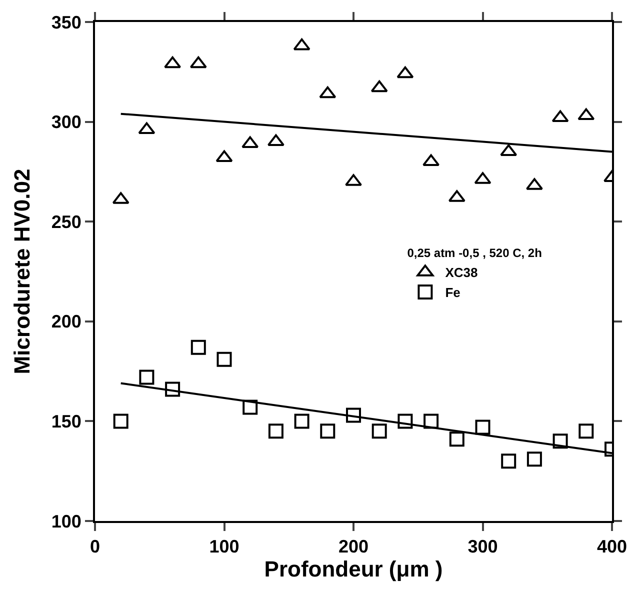 The height and width of the screenshot is (596, 639). What do you see at coordinates (353, 569) in the screenshot?
I see `x-axis-title: Profondeur (μm )` at bounding box center [353, 569].